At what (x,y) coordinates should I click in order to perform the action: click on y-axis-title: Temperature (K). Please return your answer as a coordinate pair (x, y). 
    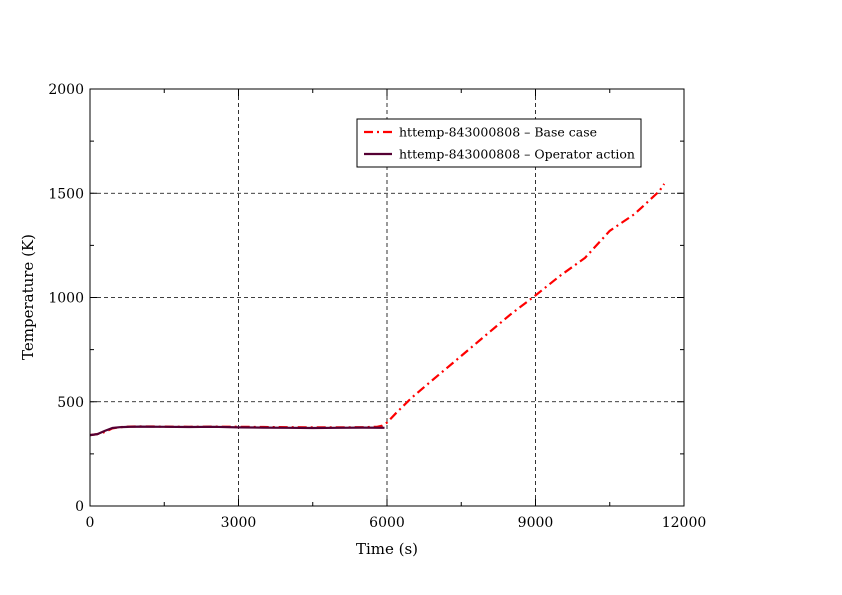
    Looking at the image, I should click on (28, 297).